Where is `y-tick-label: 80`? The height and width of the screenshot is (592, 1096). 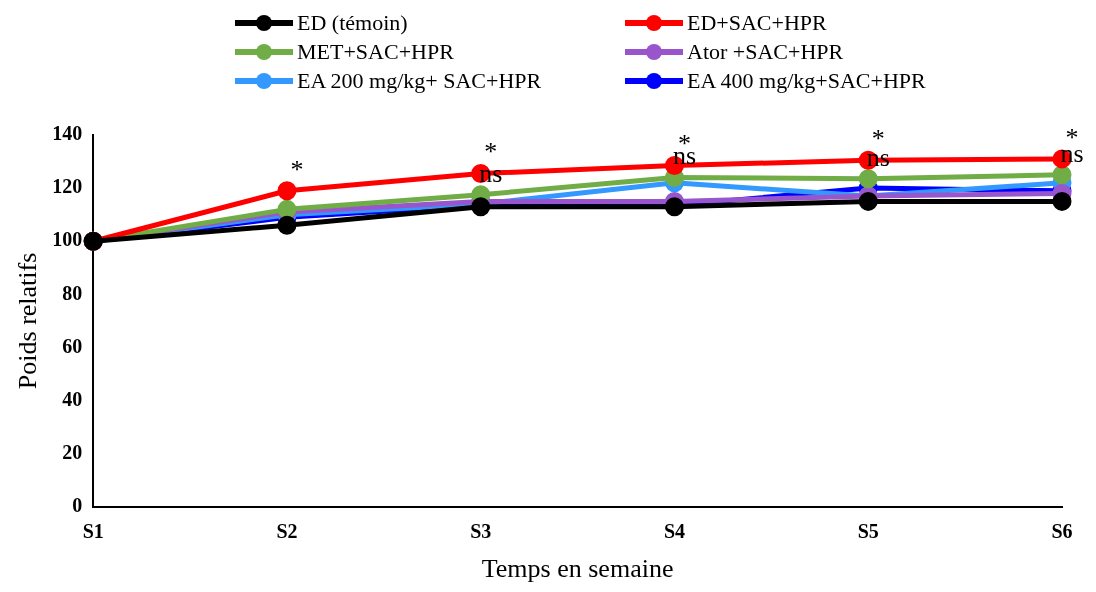 y-tick-label: 80 is located at coordinates (72, 292).